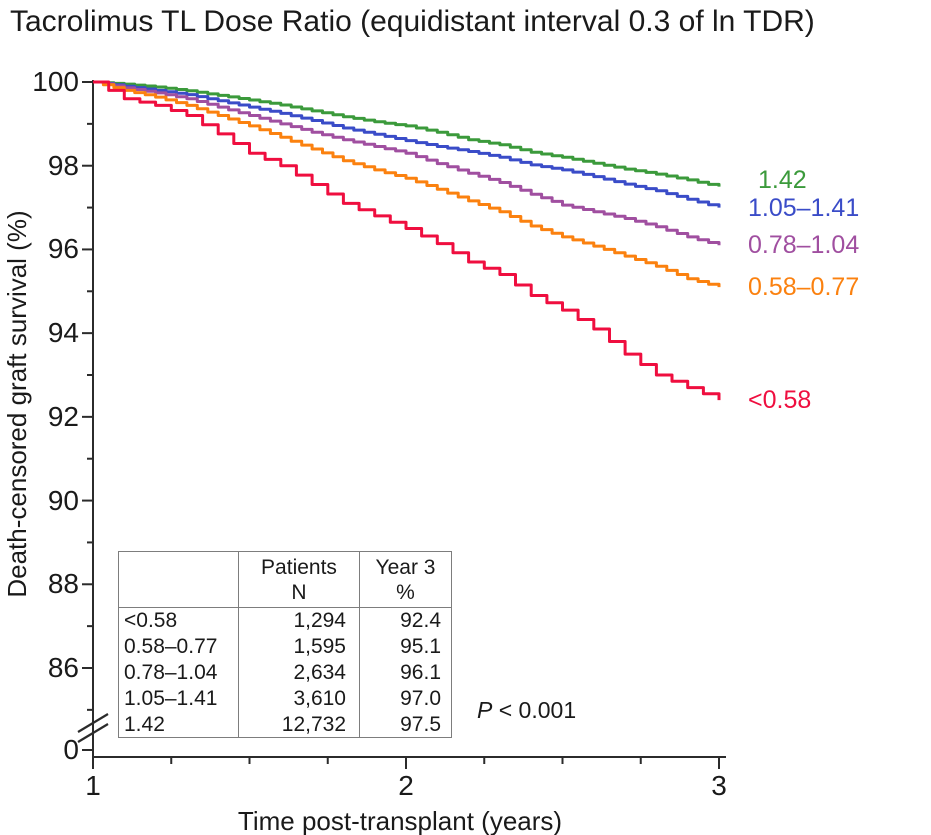  I want to click on survival-curve-blue, so click(407, 144).